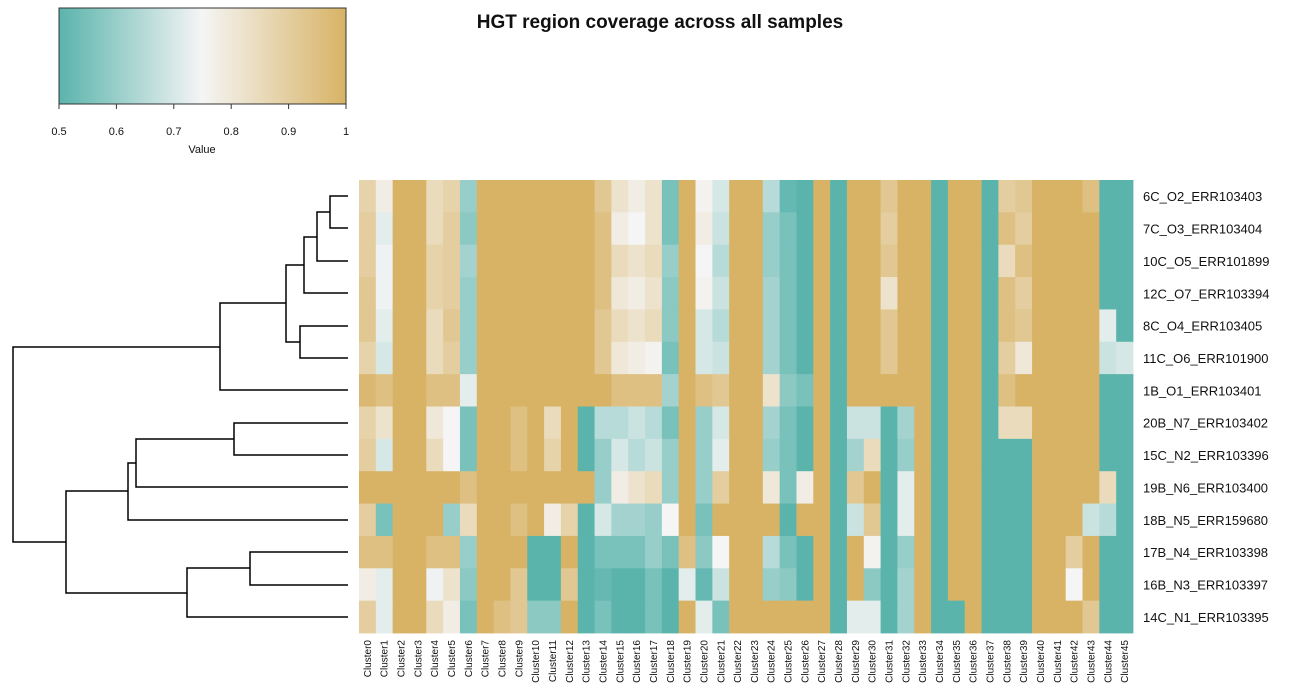  Describe the element at coordinates (1202, 326) in the screenshot. I see `row-label: 8C_O4_ERR103405` at that location.